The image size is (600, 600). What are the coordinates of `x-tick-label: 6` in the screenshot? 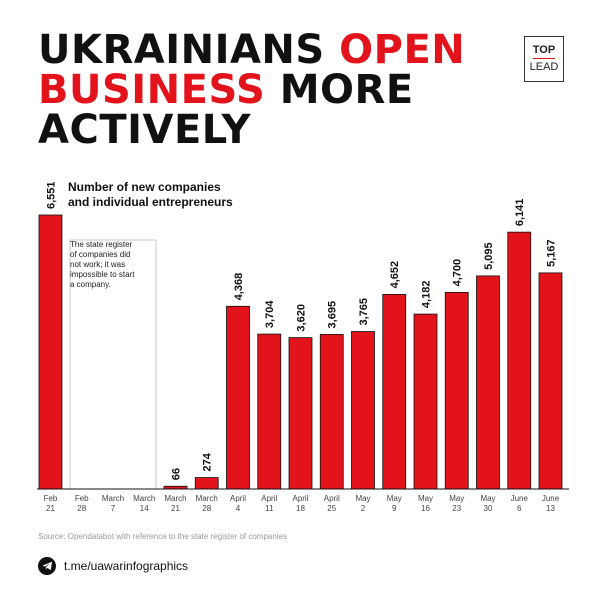 It's located at (519, 508).